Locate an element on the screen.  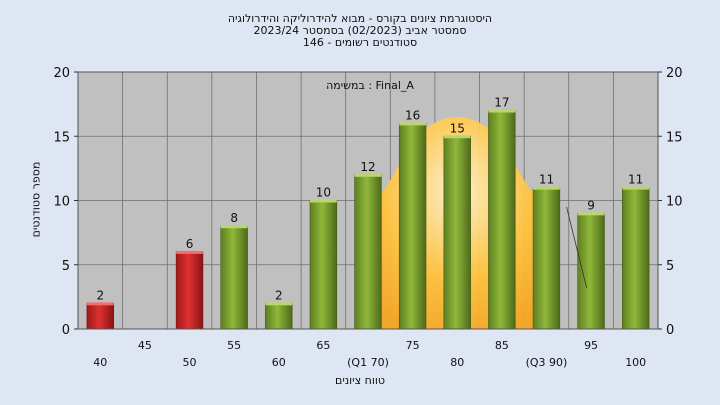
y-tick-label-left: 0 is located at coordinates (66, 330).